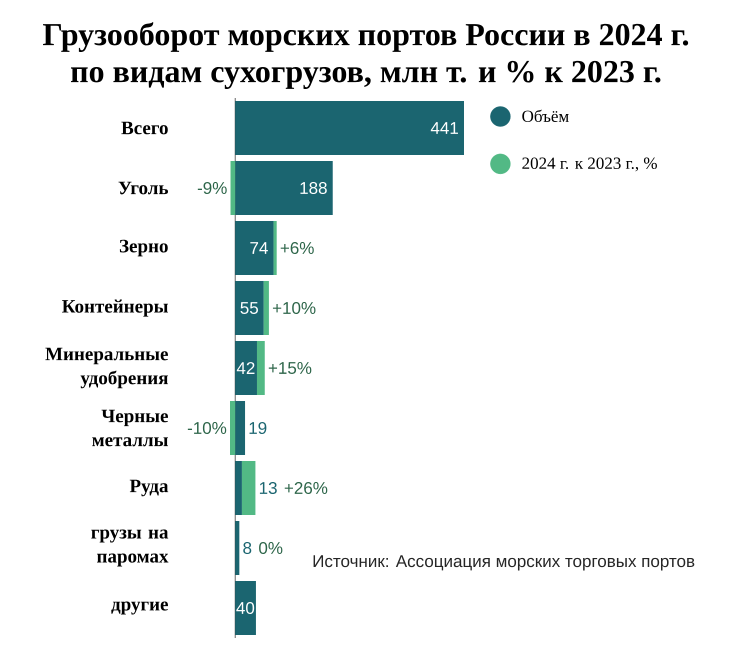  I want to click on y-tick-label: Уголь, so click(143, 188).